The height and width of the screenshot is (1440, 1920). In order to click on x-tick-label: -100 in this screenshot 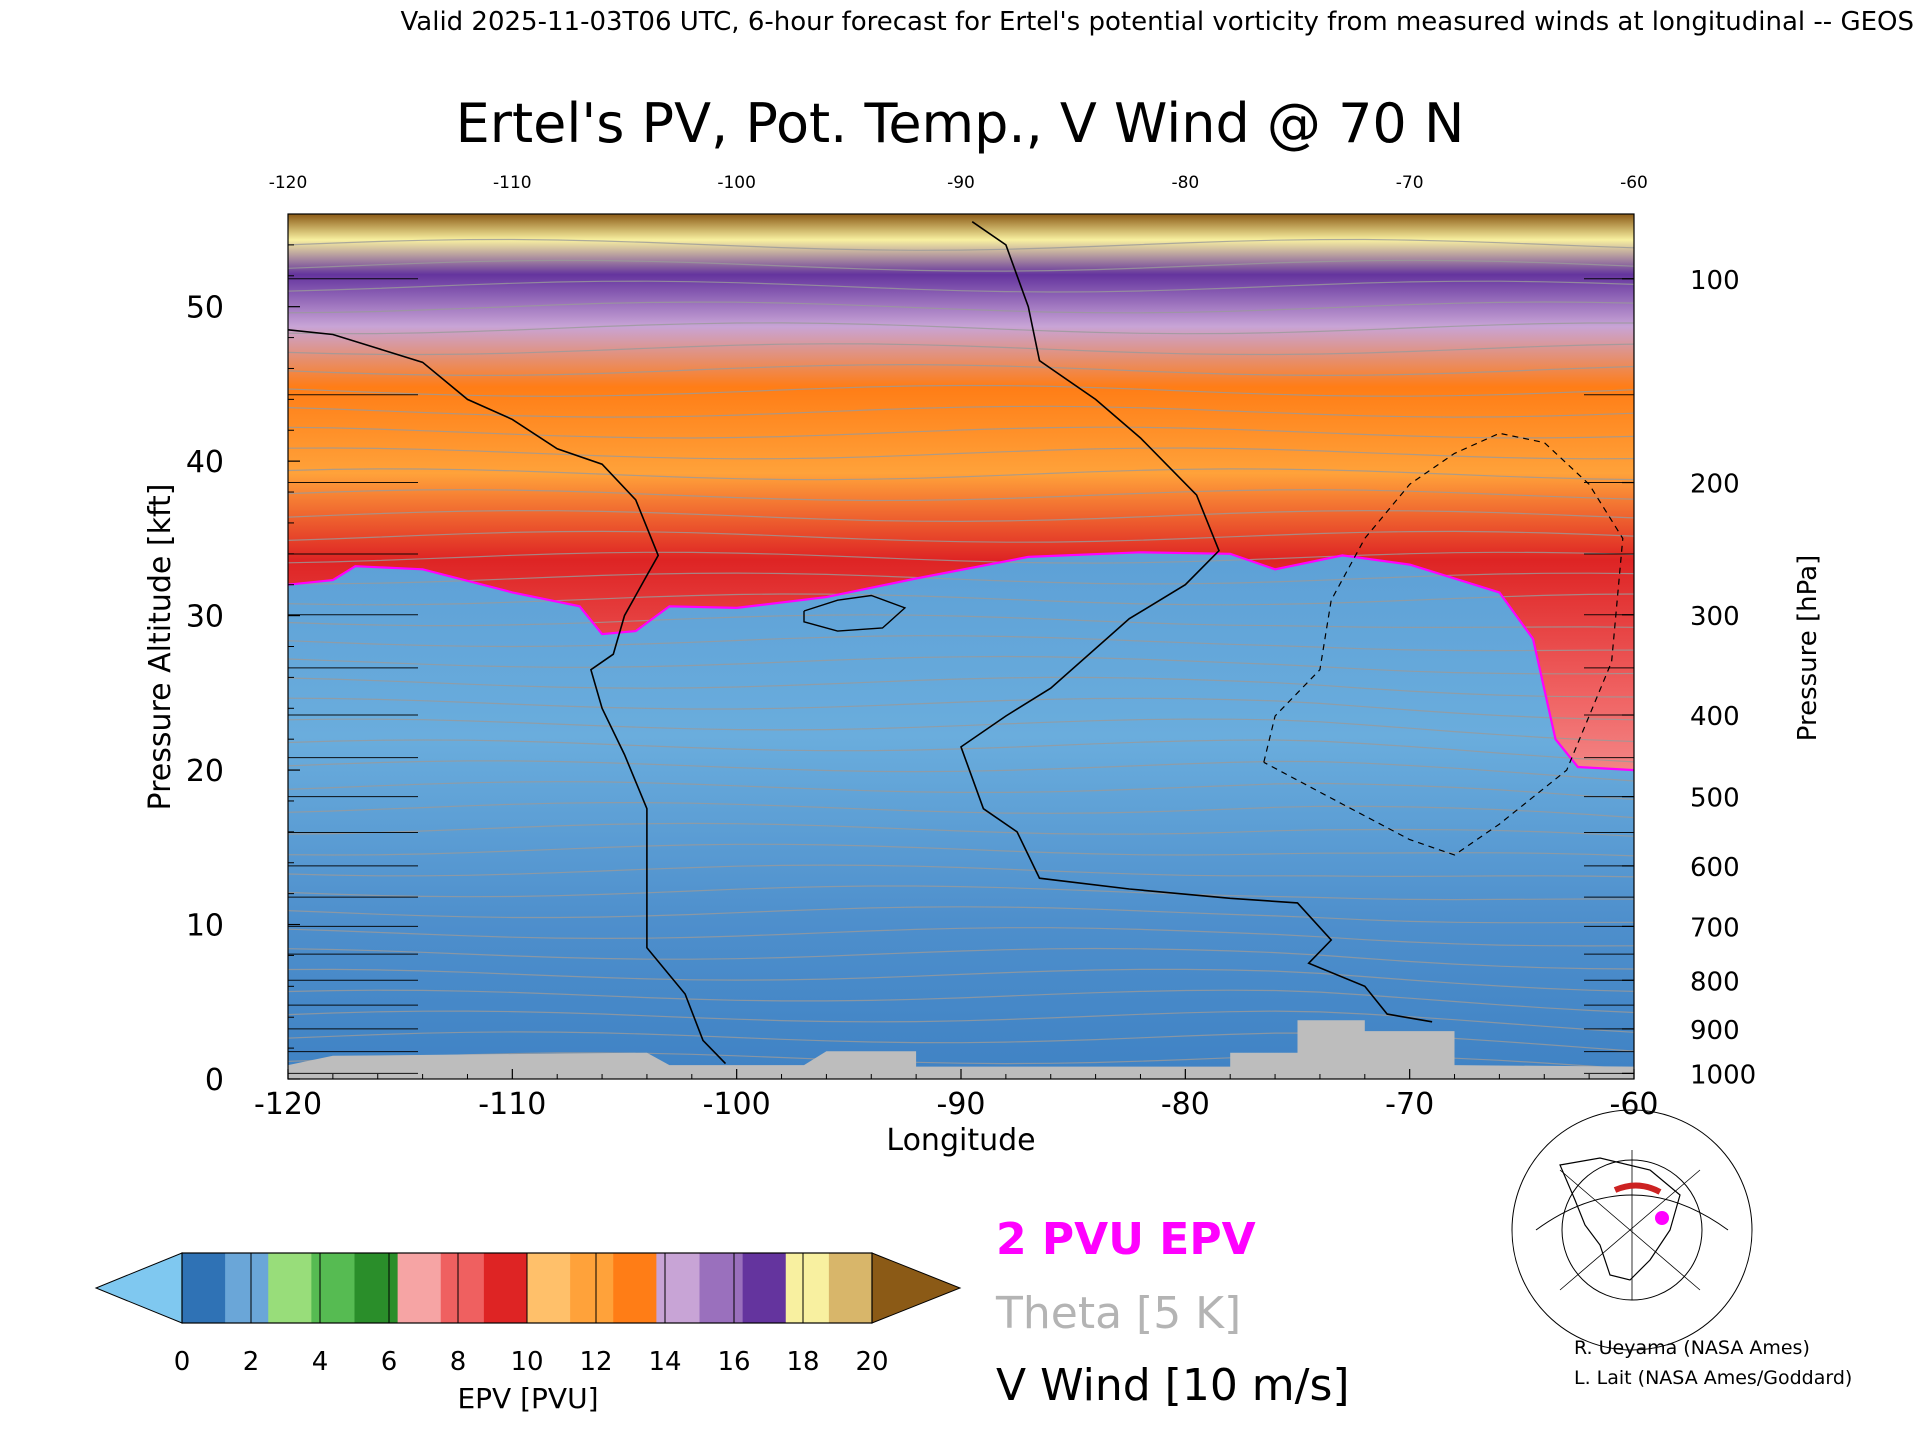, I will do `click(737, 1104)`.